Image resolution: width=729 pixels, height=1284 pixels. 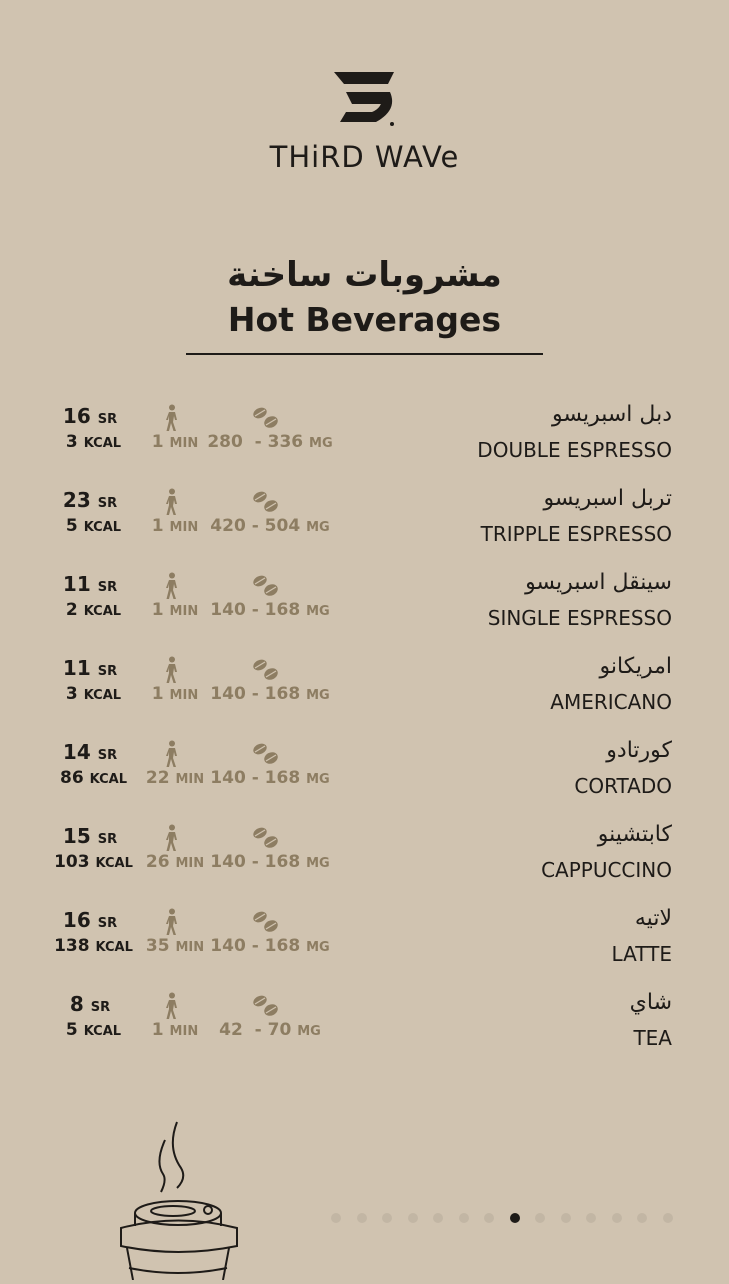 I want to click on item-name-arabic: دبل اسبريسو, so click(x=611, y=414).